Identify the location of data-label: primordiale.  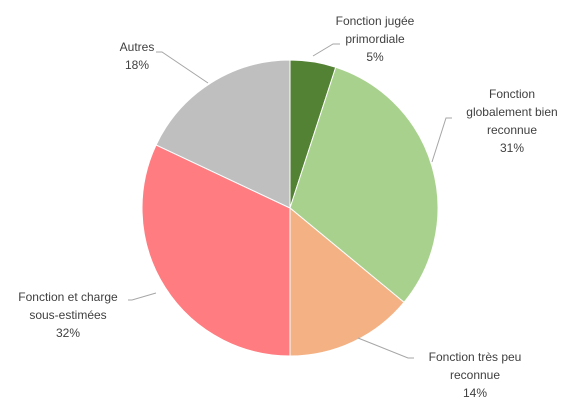
(375, 39).